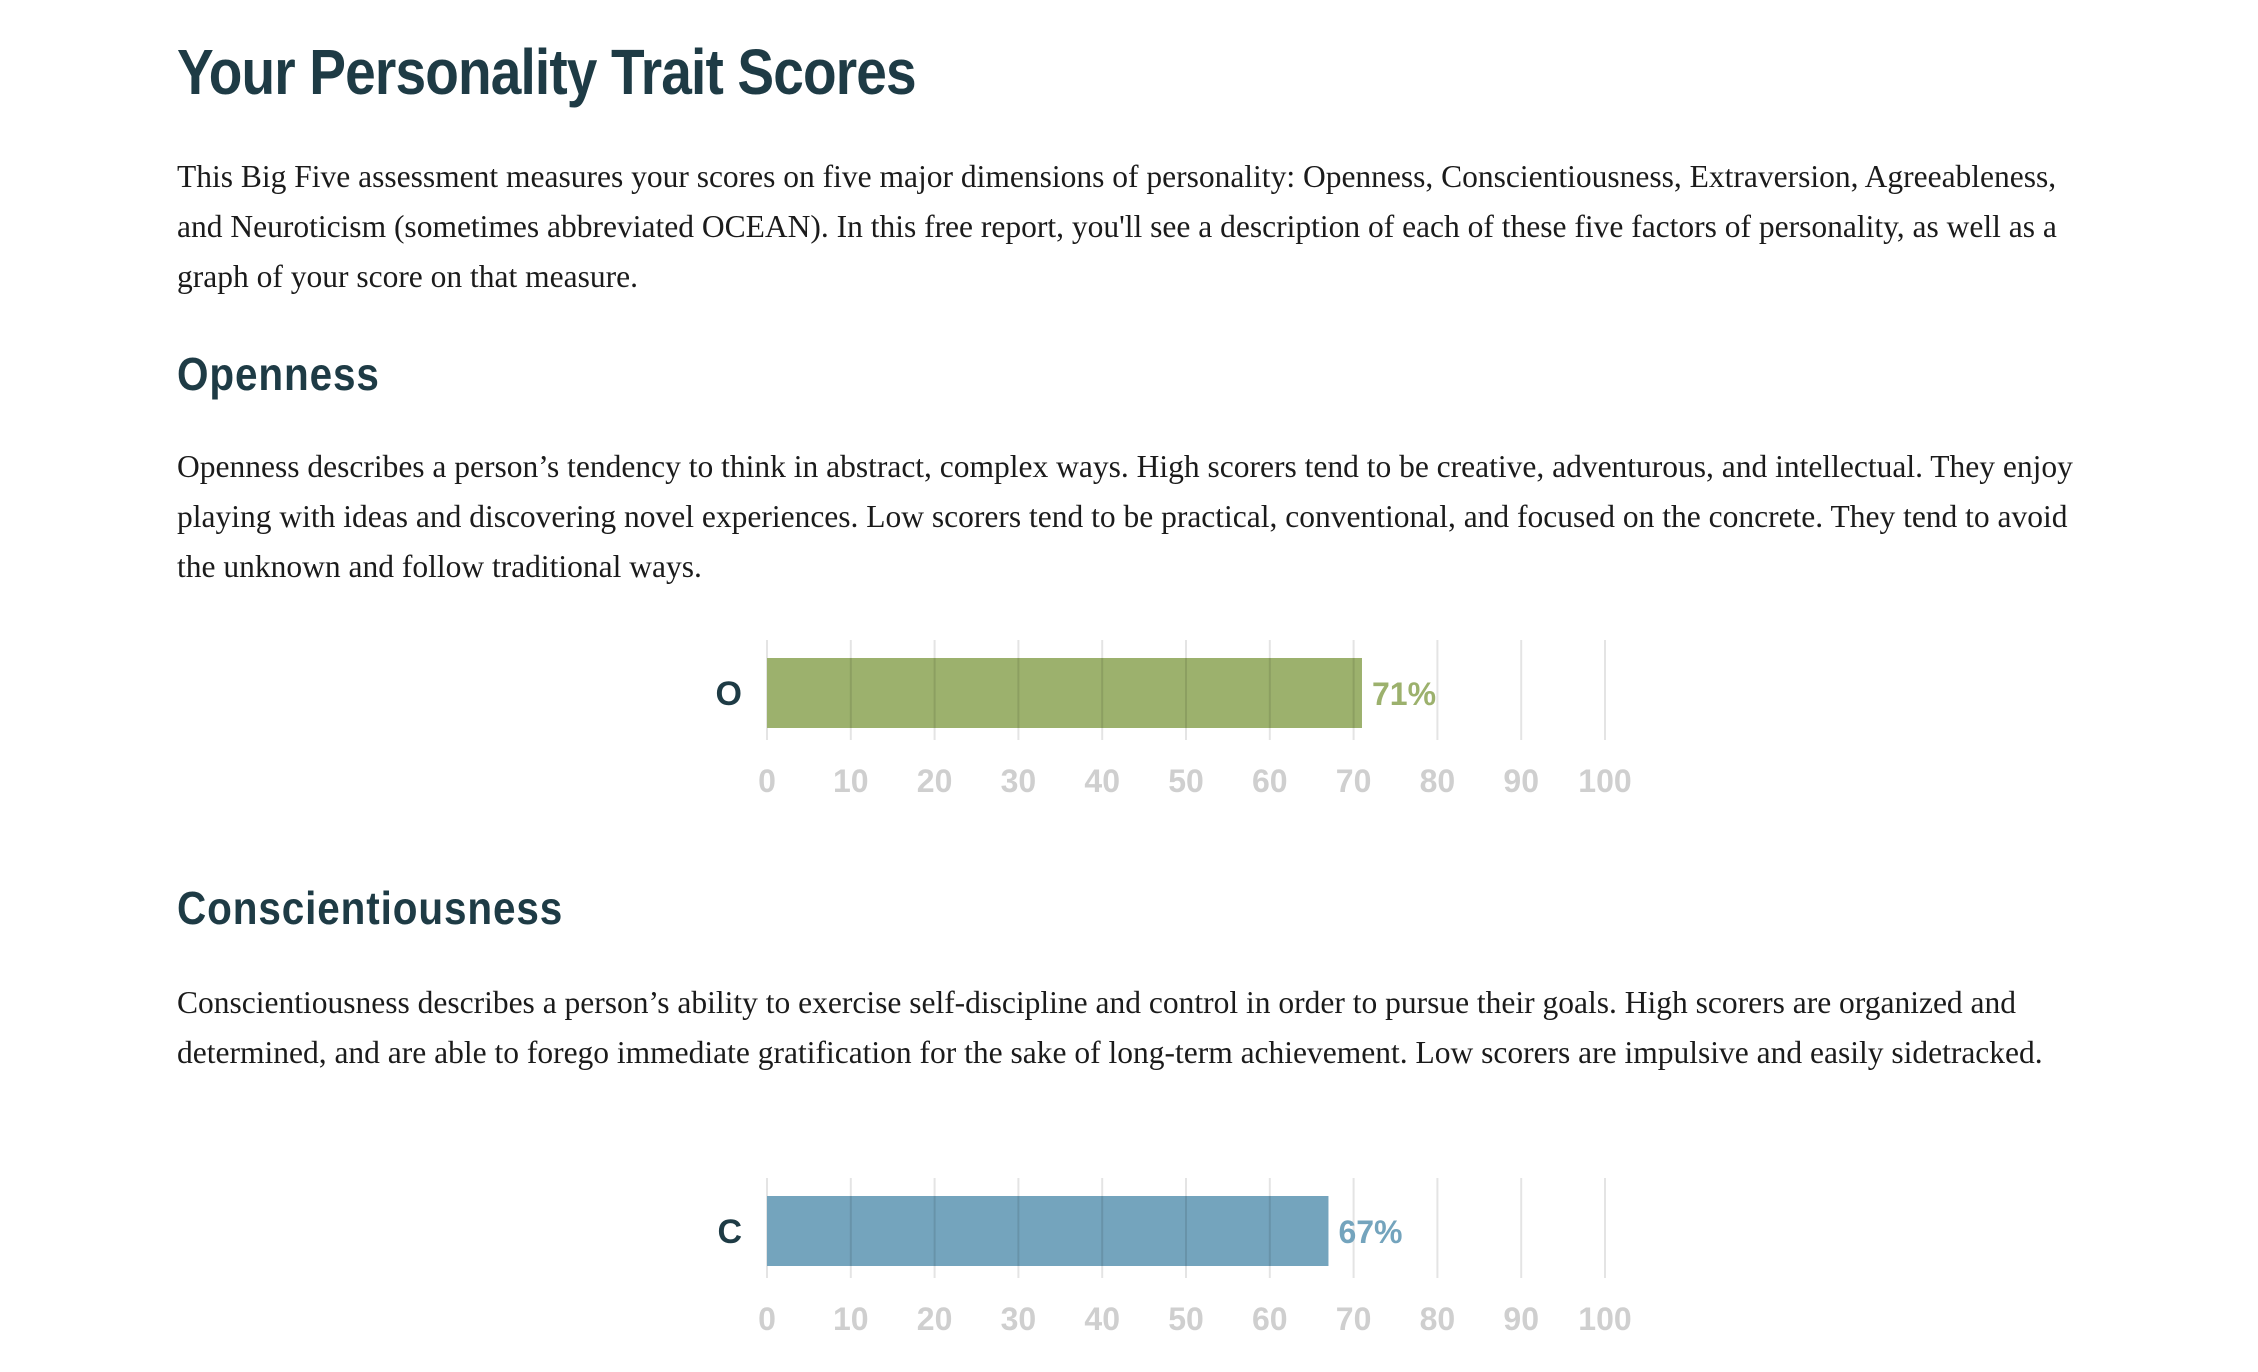 Image resolution: width=2258 pixels, height=1372 pixels. Describe the element at coordinates (1064, 693) in the screenshot. I see `bar-o` at that location.